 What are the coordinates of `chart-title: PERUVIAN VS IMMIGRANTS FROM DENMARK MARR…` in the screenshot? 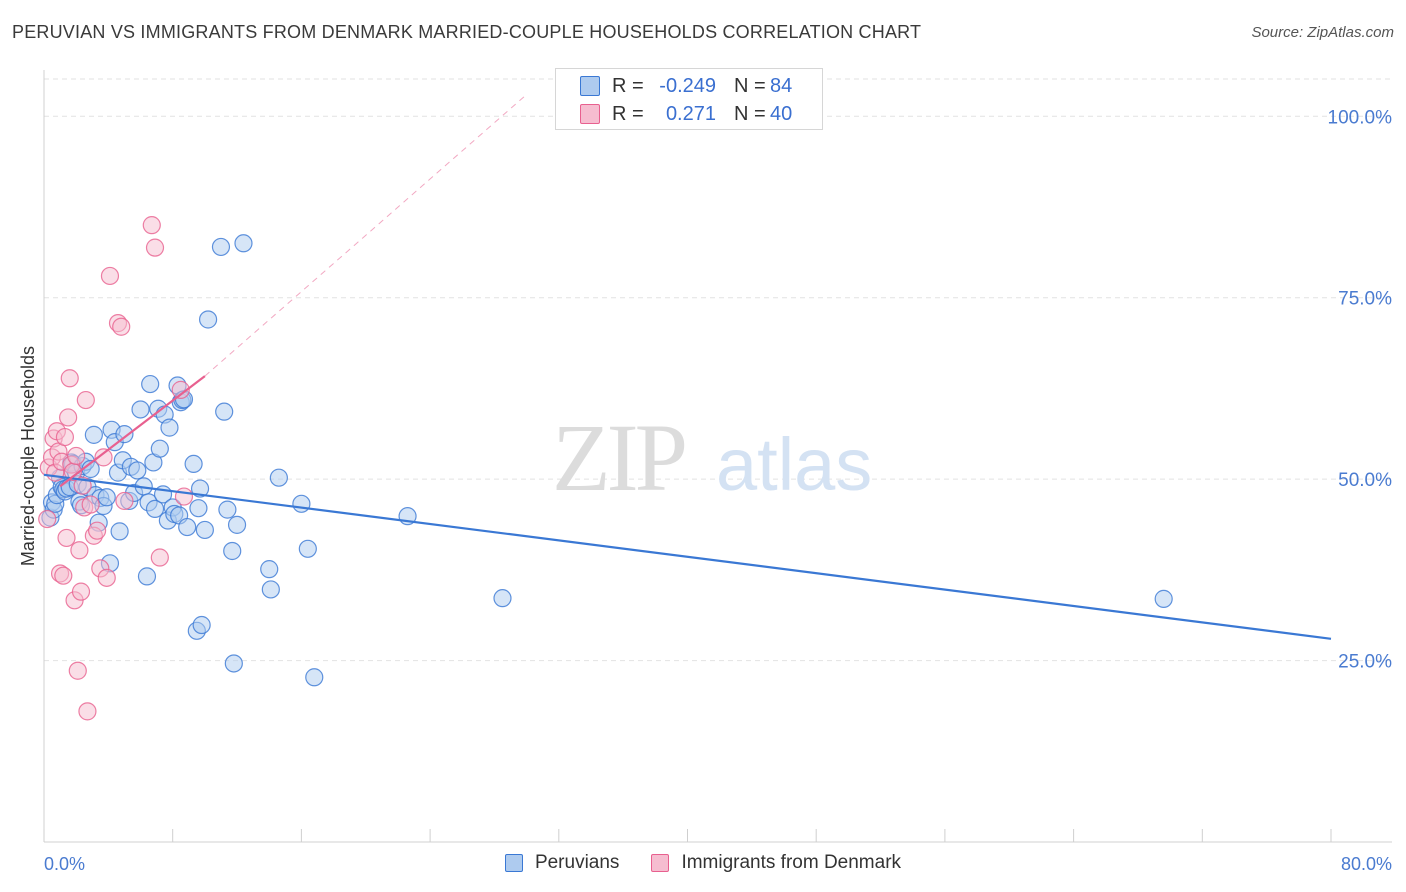 It's located at (467, 32).